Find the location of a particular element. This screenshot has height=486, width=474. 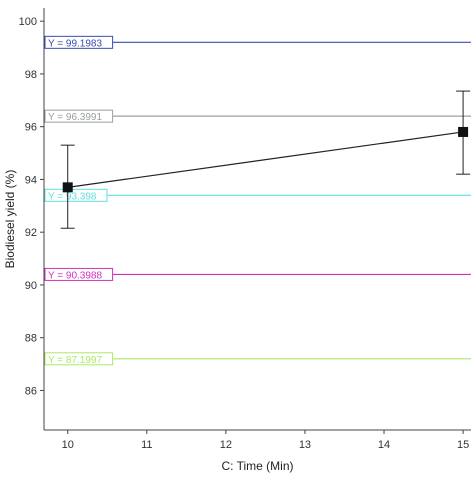

y-tick-label: 86 is located at coordinates (31, 391).